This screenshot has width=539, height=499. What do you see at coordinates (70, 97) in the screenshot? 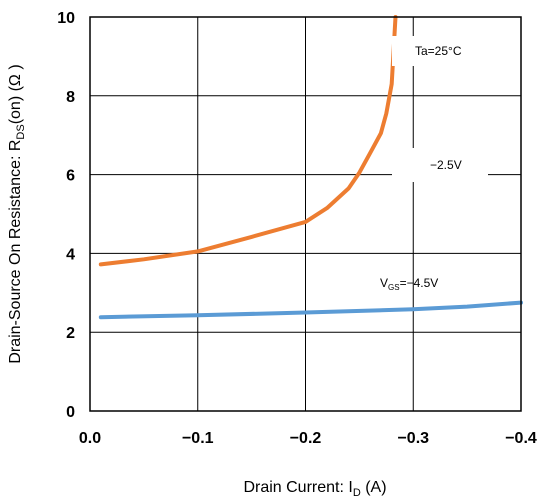
I see `y-tick-label: 8` at bounding box center [70, 97].